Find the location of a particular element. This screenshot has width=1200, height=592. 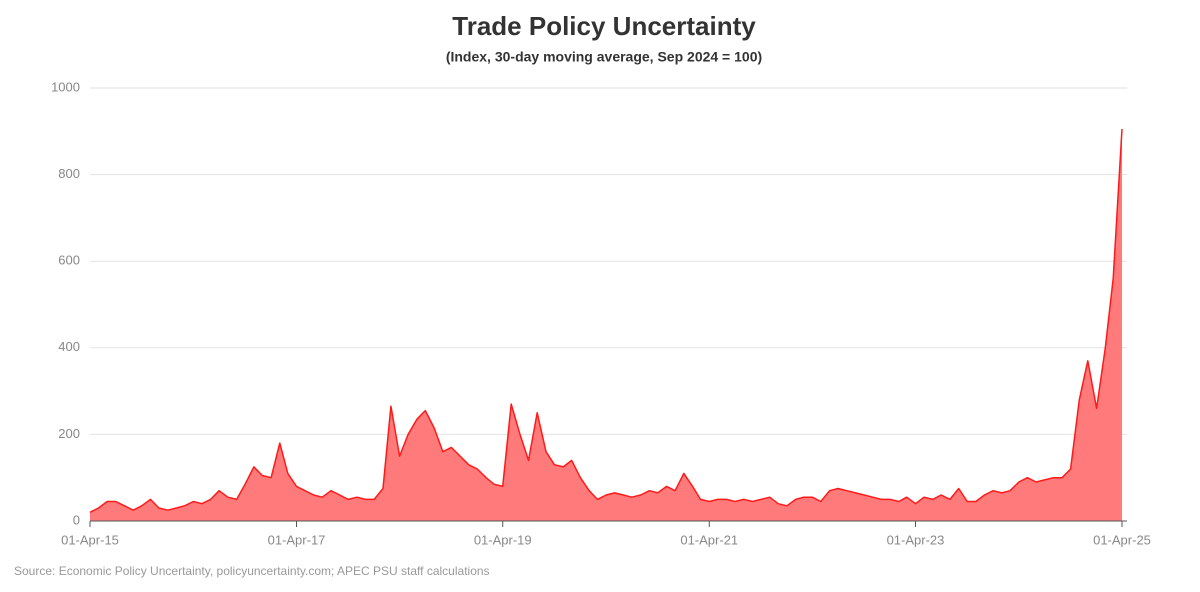

y-tick-label: 400 is located at coordinates (69, 346).